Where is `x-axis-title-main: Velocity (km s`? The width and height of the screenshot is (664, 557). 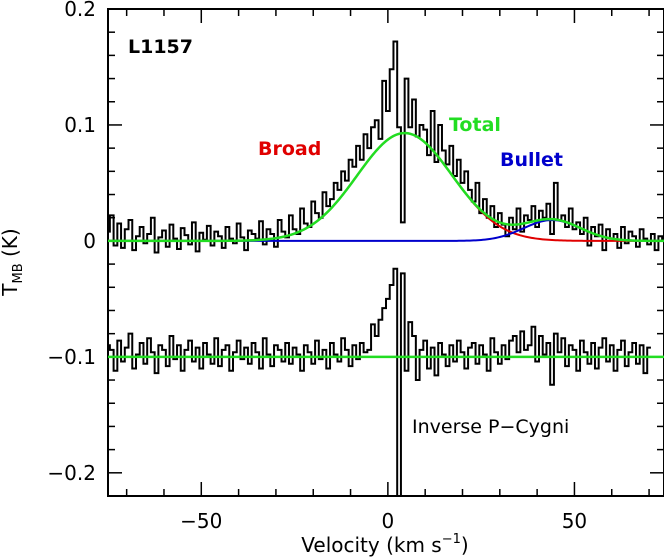 x-axis-title-main: Velocity (km s is located at coordinates (371, 545).